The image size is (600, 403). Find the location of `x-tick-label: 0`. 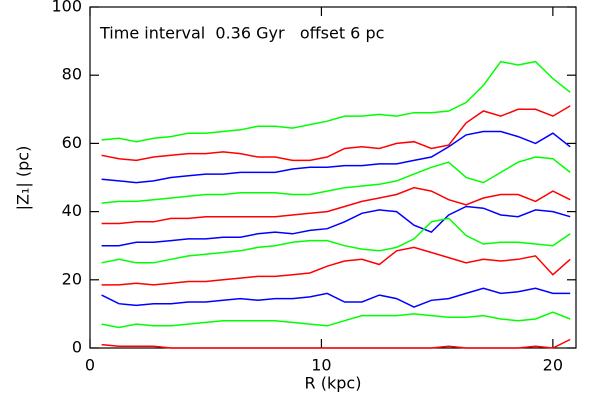

x-tick-label: 0 is located at coordinates (90, 365).